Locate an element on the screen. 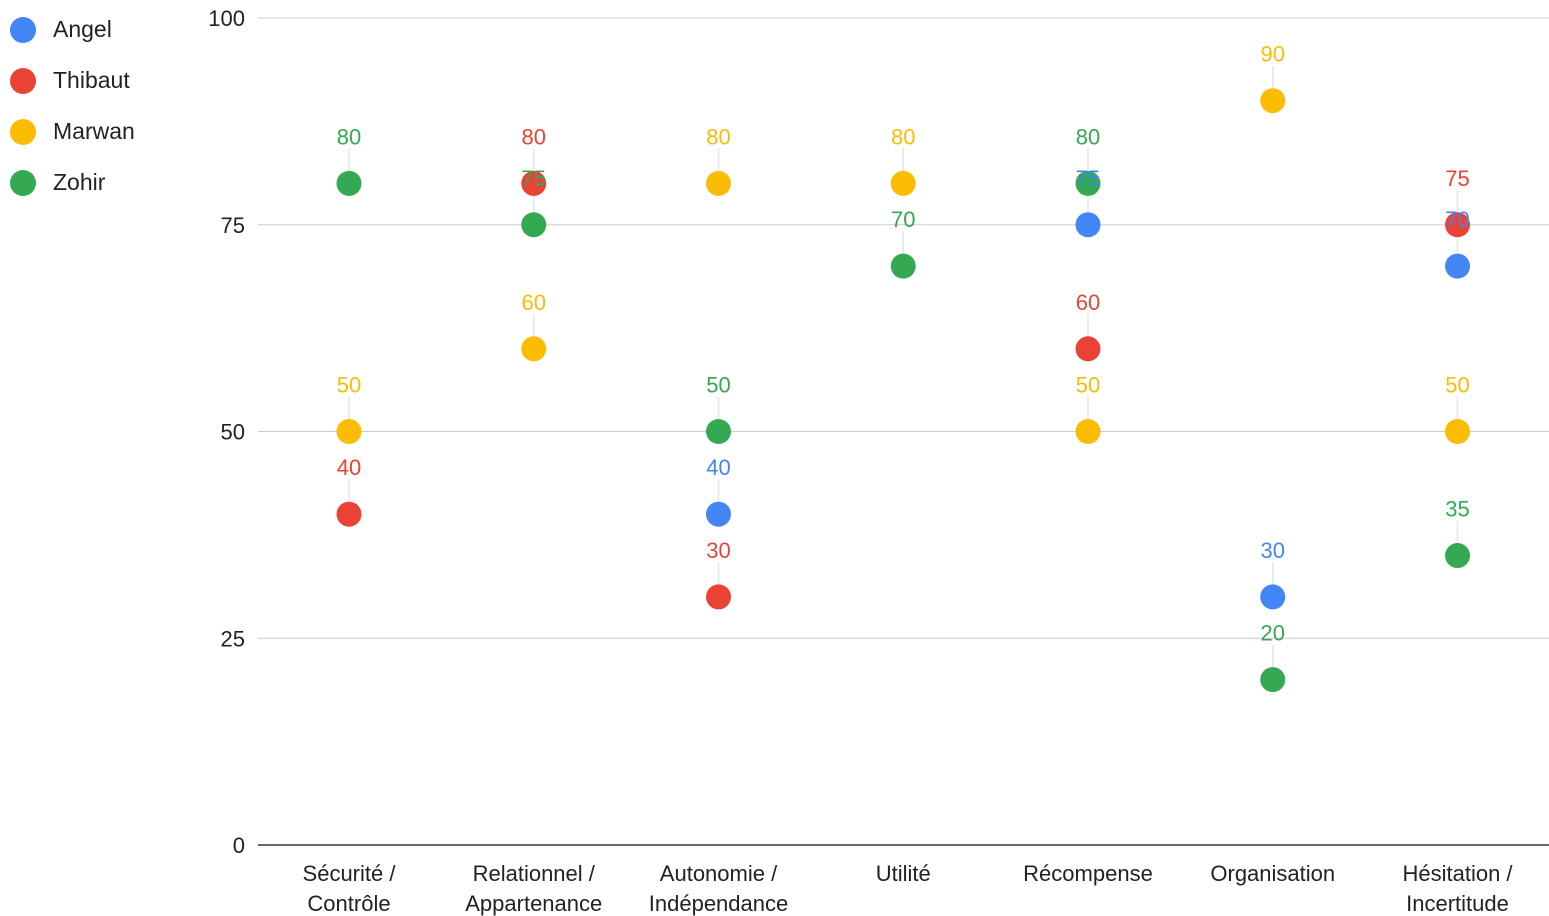 This screenshot has width=1549, height=916. y-axis-ticks: 0 25 50 75 100 is located at coordinates (226, 432).